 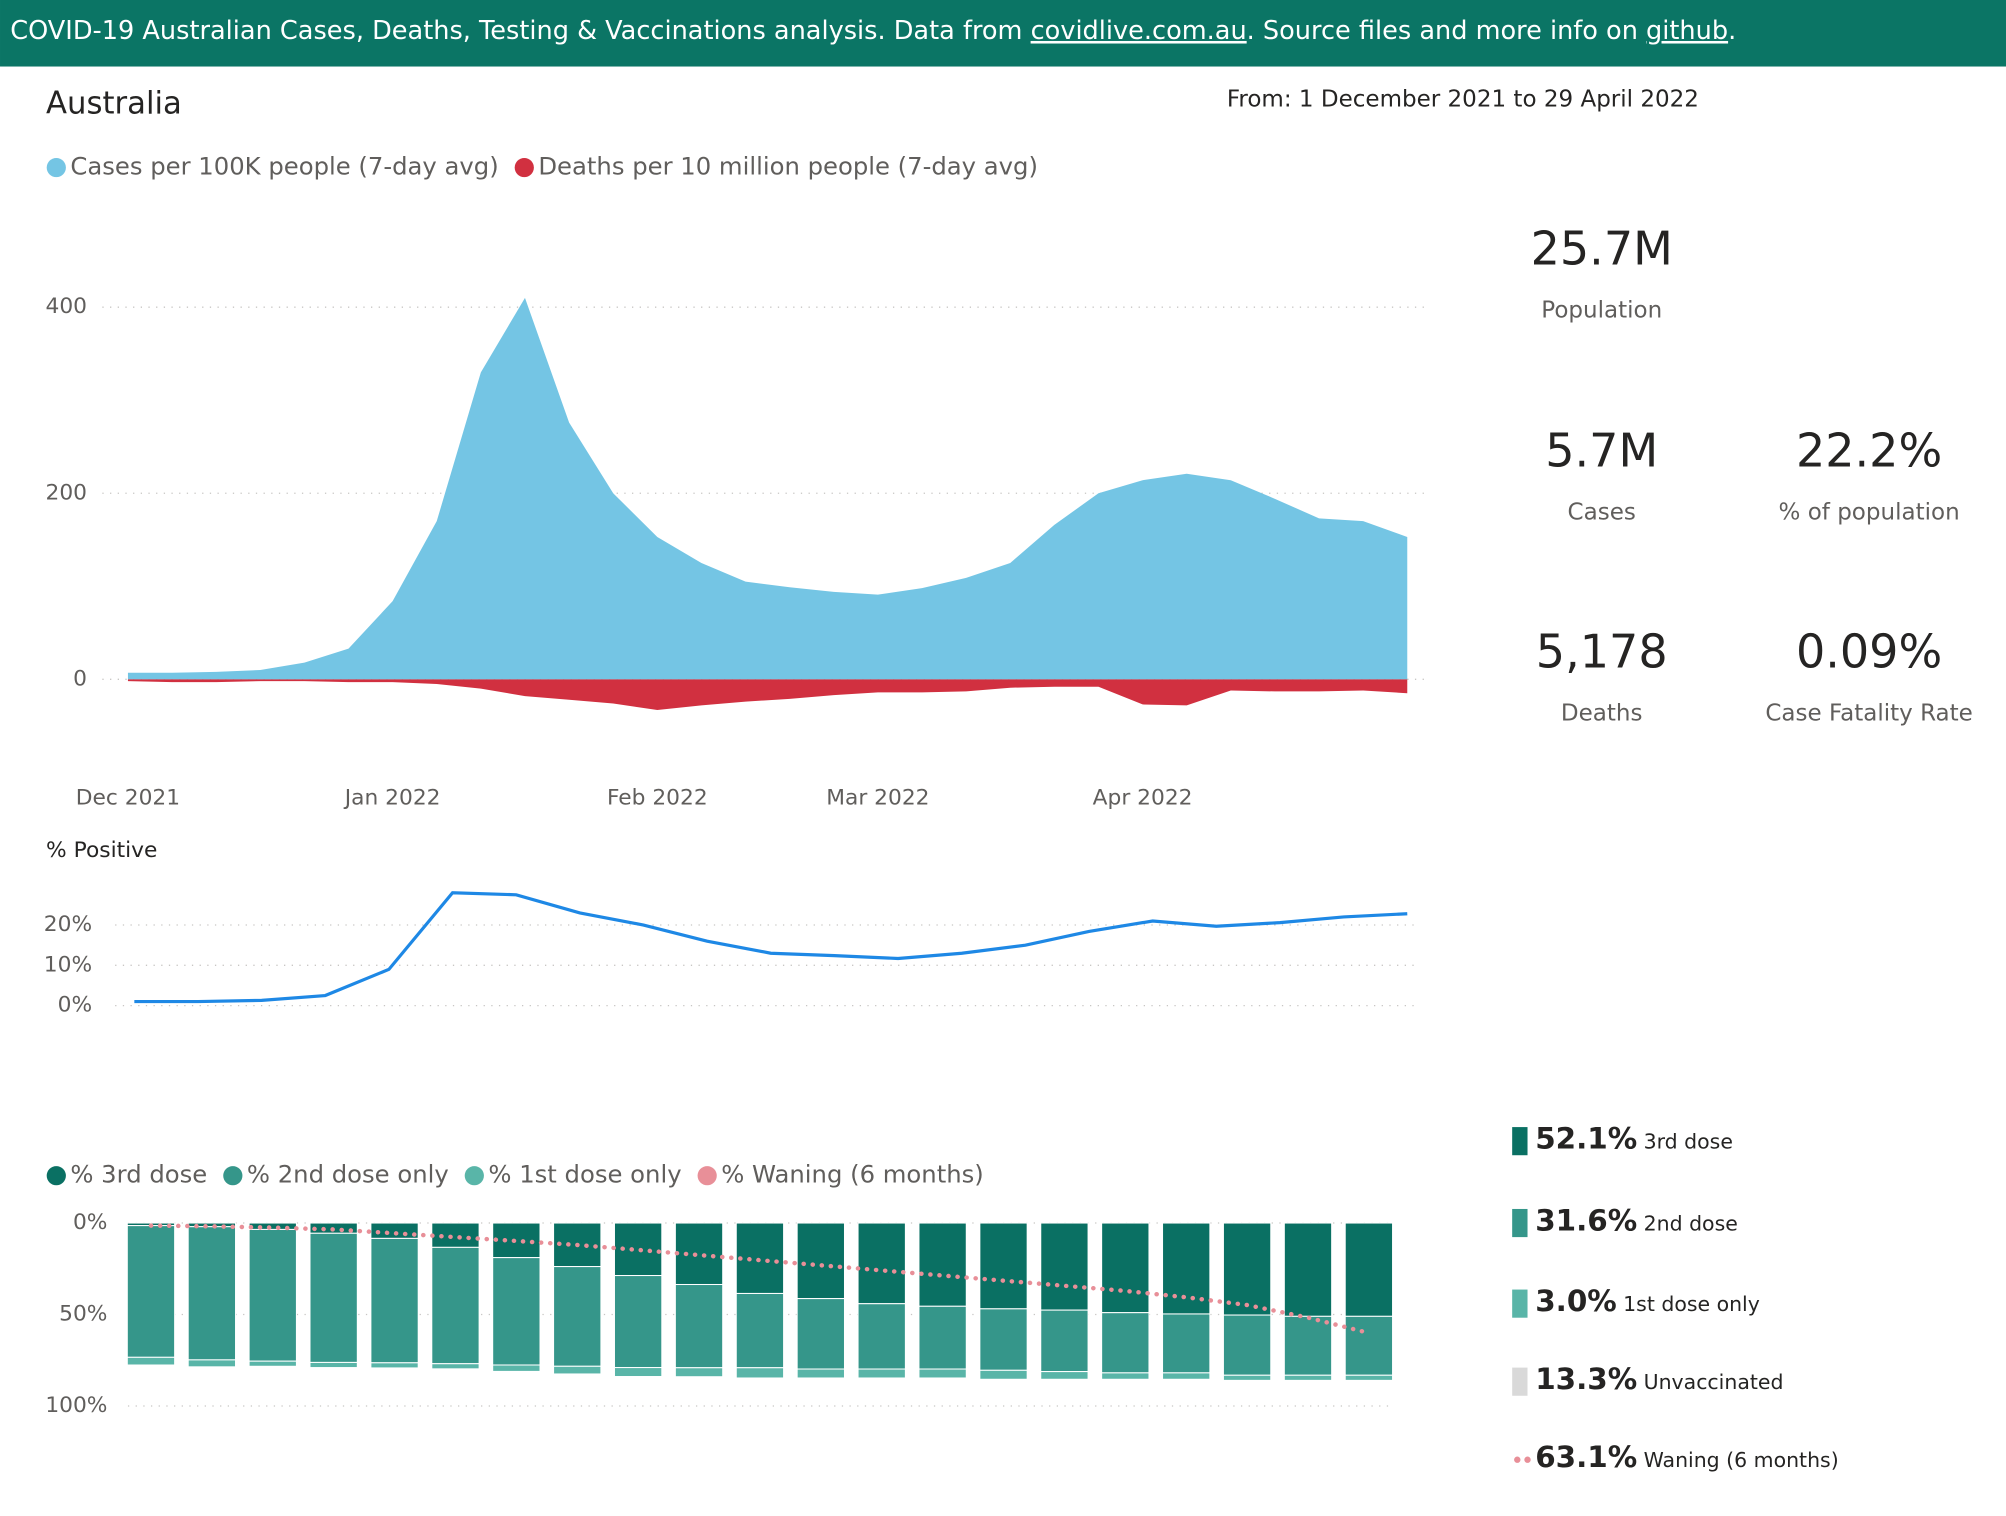 I want to click on kpi-label: Cases, so click(x=1602, y=513).